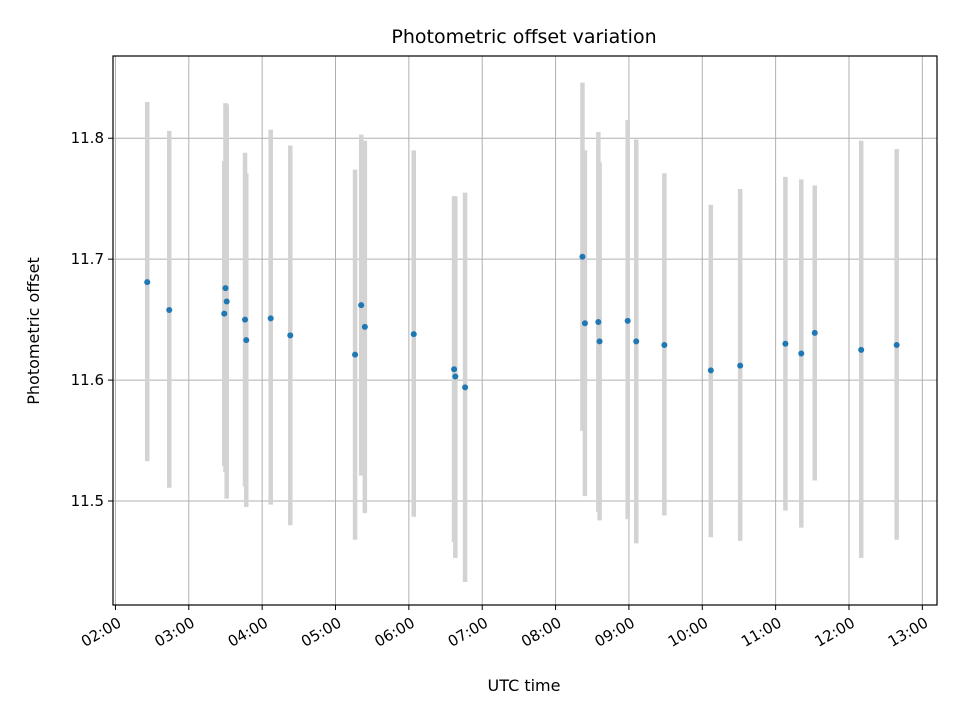 This screenshot has width=960, height=720. Describe the element at coordinates (87, 259) in the screenshot. I see `y-tick-label: 11.7` at that location.